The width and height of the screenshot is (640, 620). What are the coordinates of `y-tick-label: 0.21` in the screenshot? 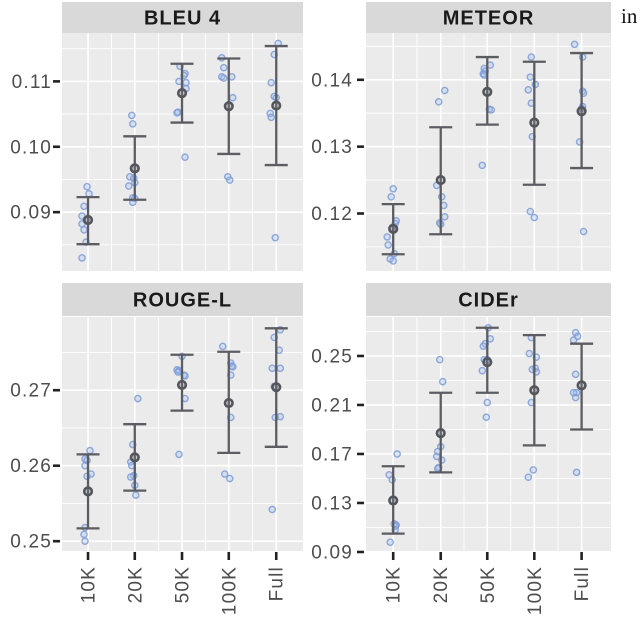 It's located at (332, 405).